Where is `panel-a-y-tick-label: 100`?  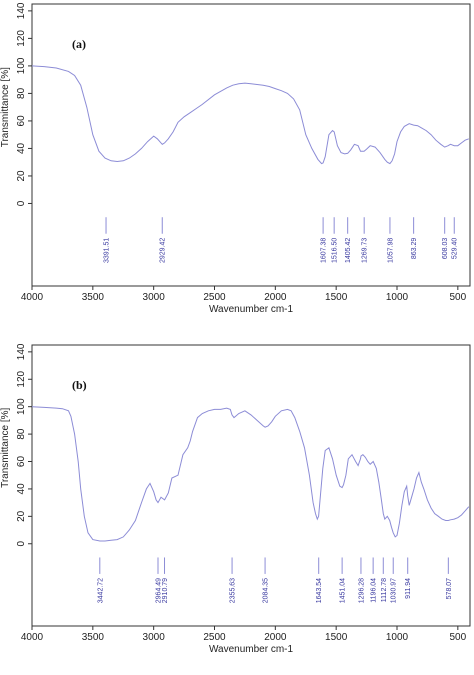
panel-a-y-tick-label: 100 is located at coordinates (21, 65).